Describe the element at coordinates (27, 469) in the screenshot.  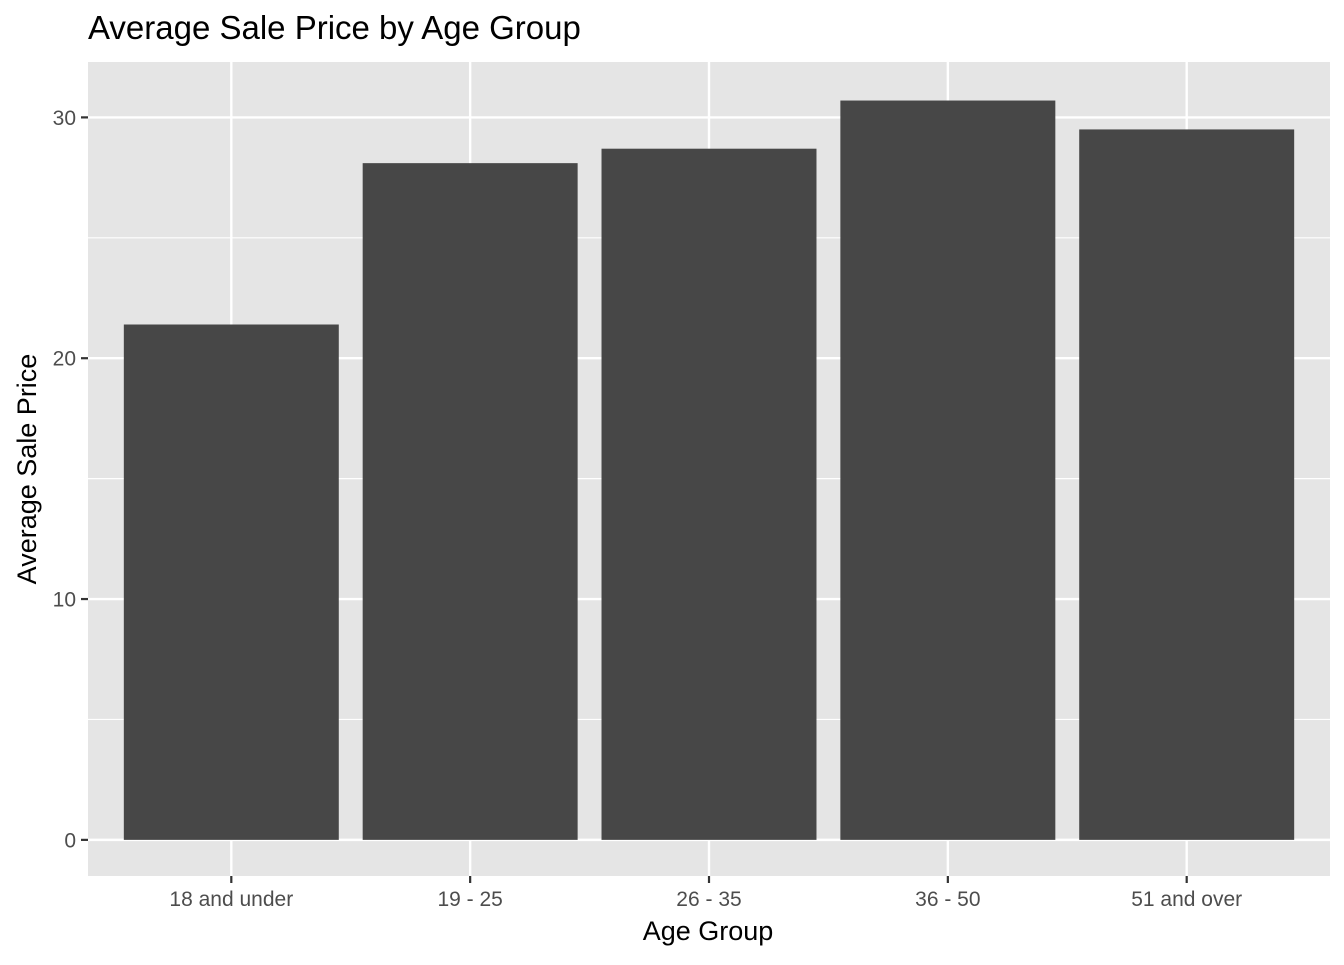
I see `y-axis-title: Average Sale Price` at that location.